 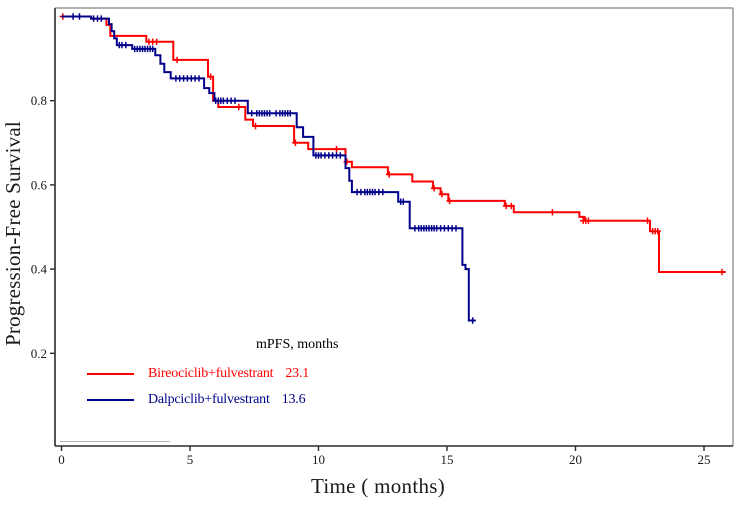 What do you see at coordinates (318, 459) in the screenshot?
I see `x-tick-label: 10` at bounding box center [318, 459].